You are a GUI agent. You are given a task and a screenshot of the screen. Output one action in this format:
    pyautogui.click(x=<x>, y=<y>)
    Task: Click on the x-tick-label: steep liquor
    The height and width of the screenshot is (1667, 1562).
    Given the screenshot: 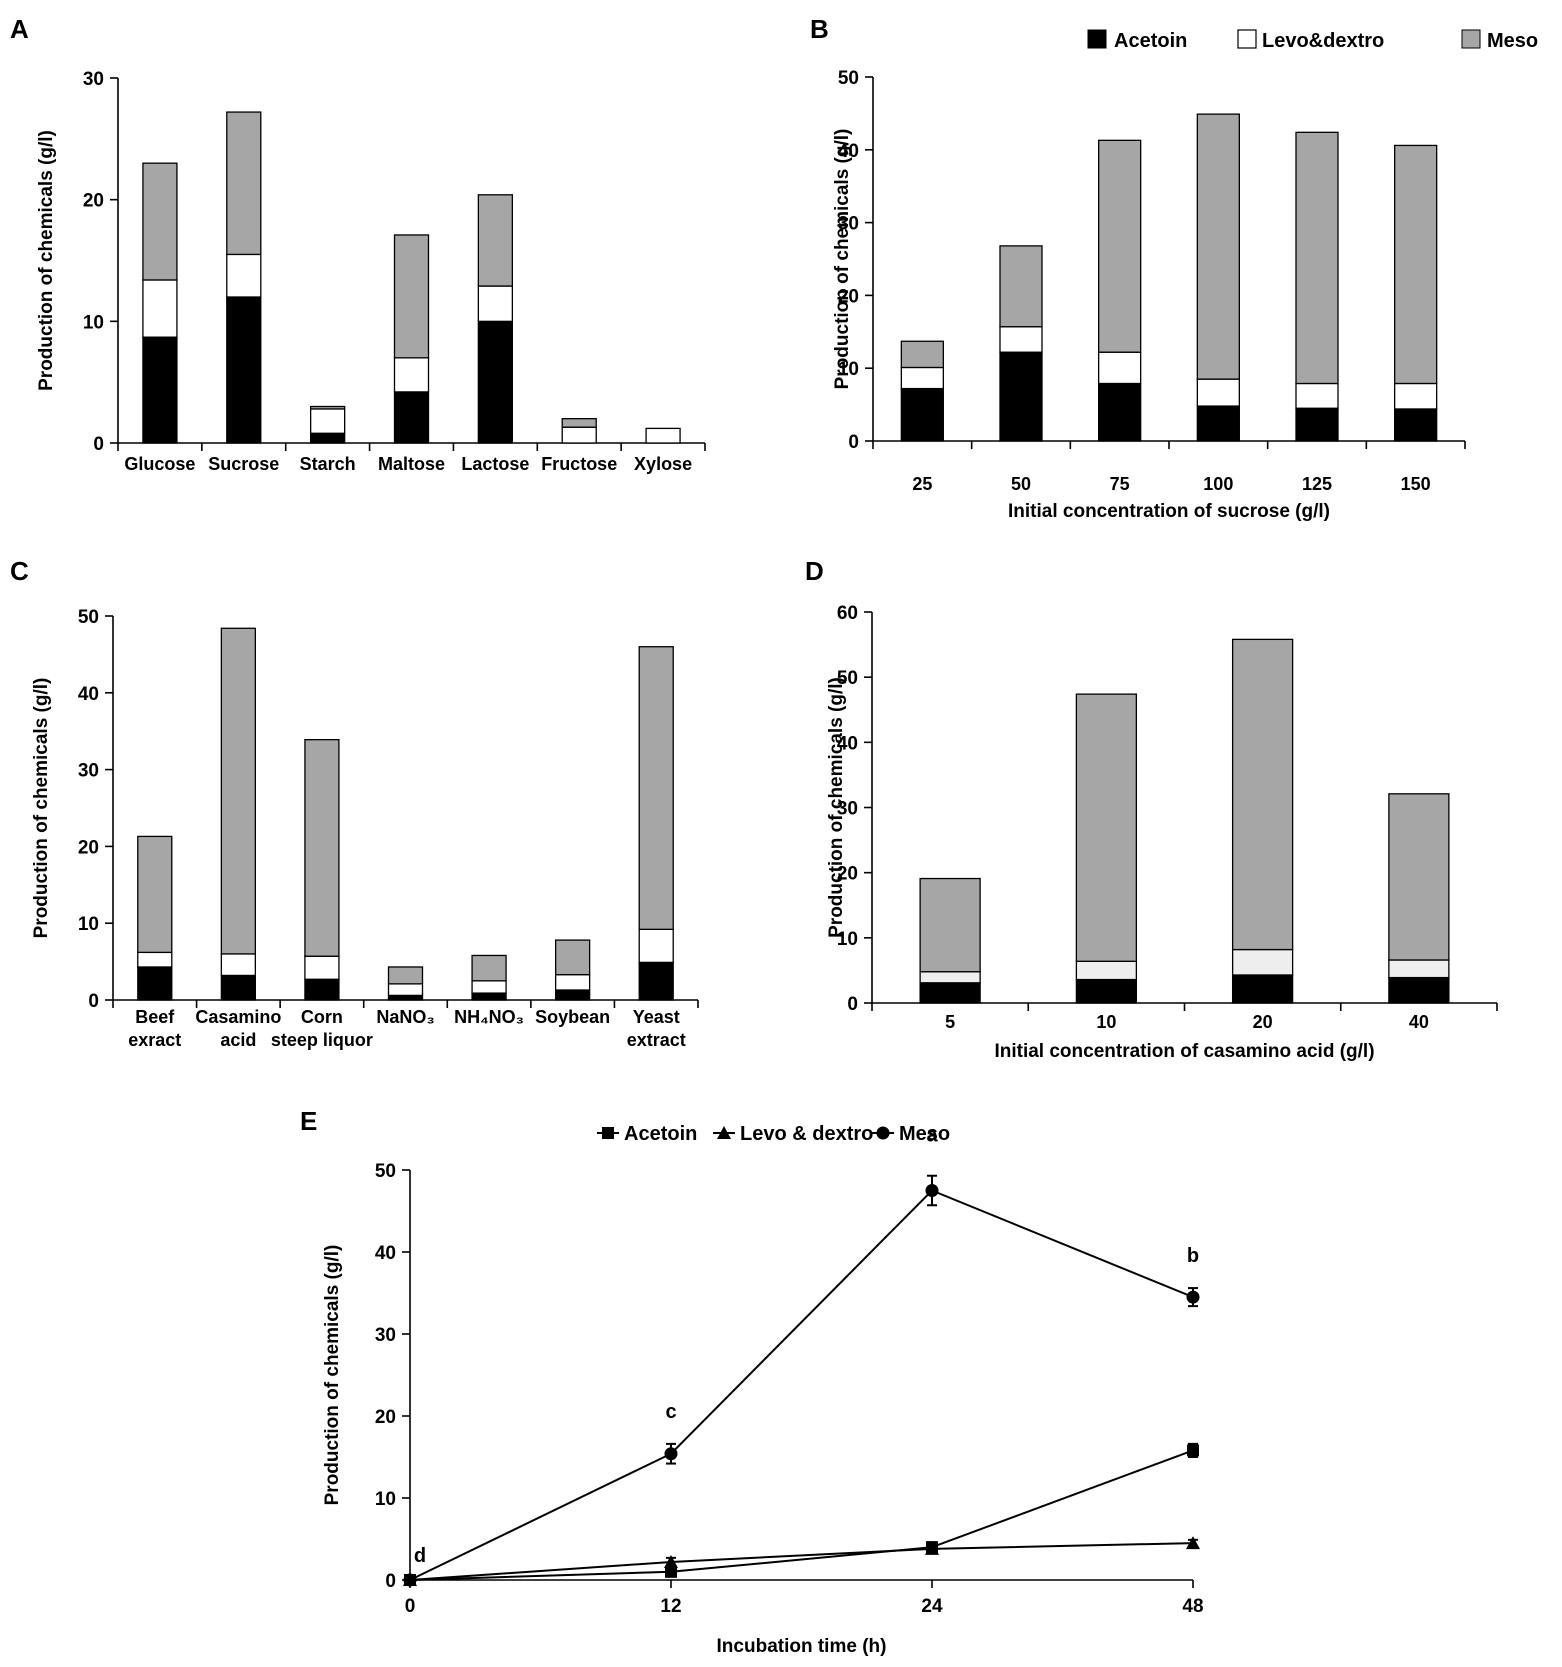 What is the action you would take?
    pyautogui.click(x=322, y=1040)
    